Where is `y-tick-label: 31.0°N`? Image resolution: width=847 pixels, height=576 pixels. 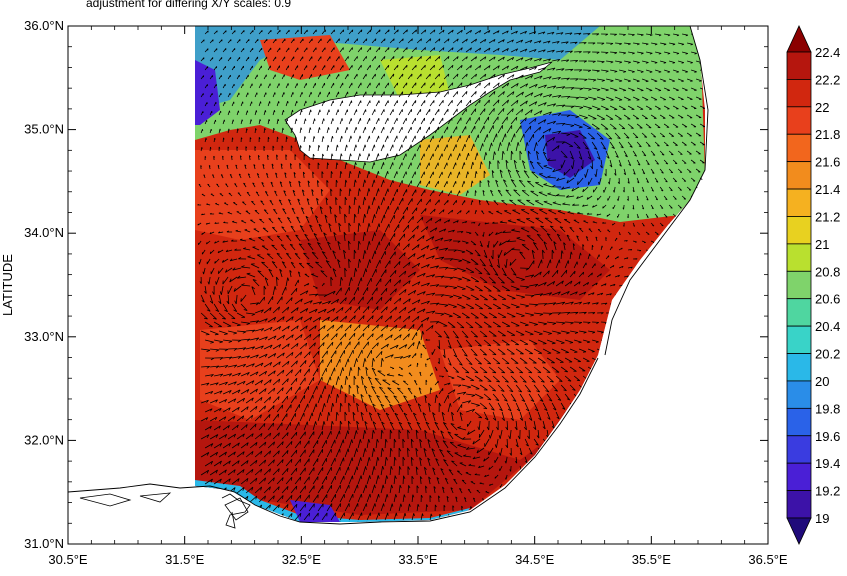
y-tick-label: 31.0°N is located at coordinates (44, 543).